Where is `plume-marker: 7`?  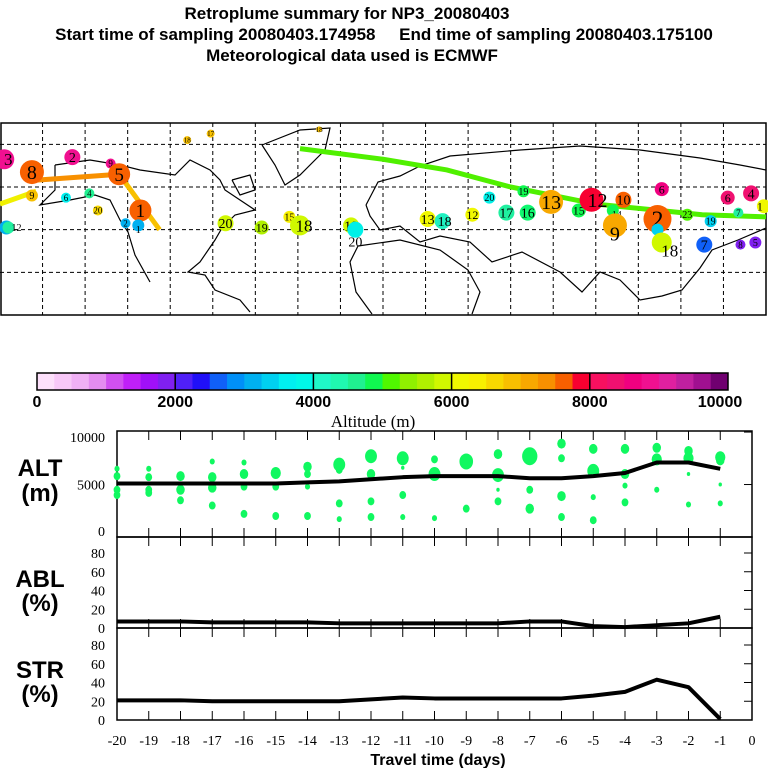
plume-marker: 7 is located at coordinates (704, 245).